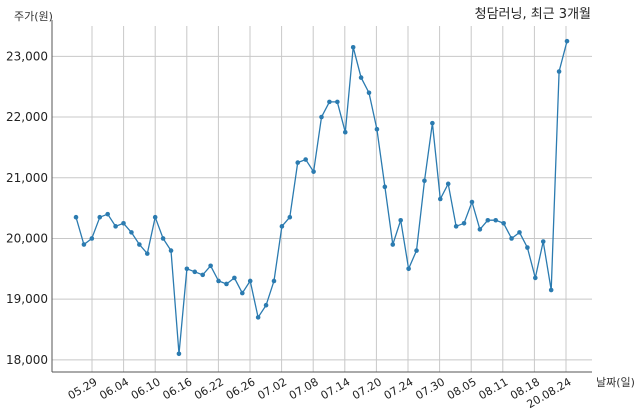 This screenshot has height=414, width=640. What do you see at coordinates (27, 56) in the screenshot?
I see `y-tick-label: 23,000` at bounding box center [27, 56].